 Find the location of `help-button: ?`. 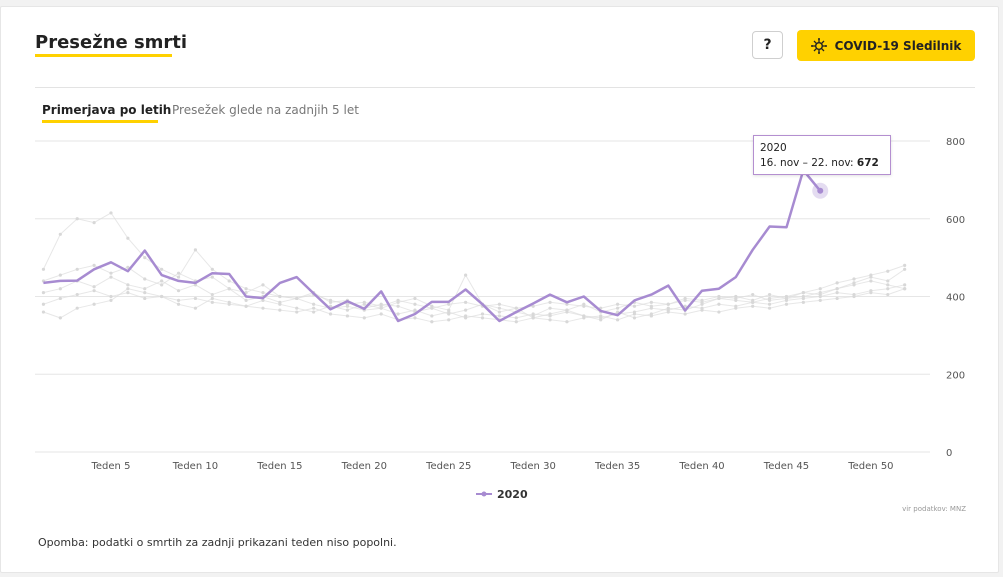

help-button: ? is located at coordinates (767, 45).